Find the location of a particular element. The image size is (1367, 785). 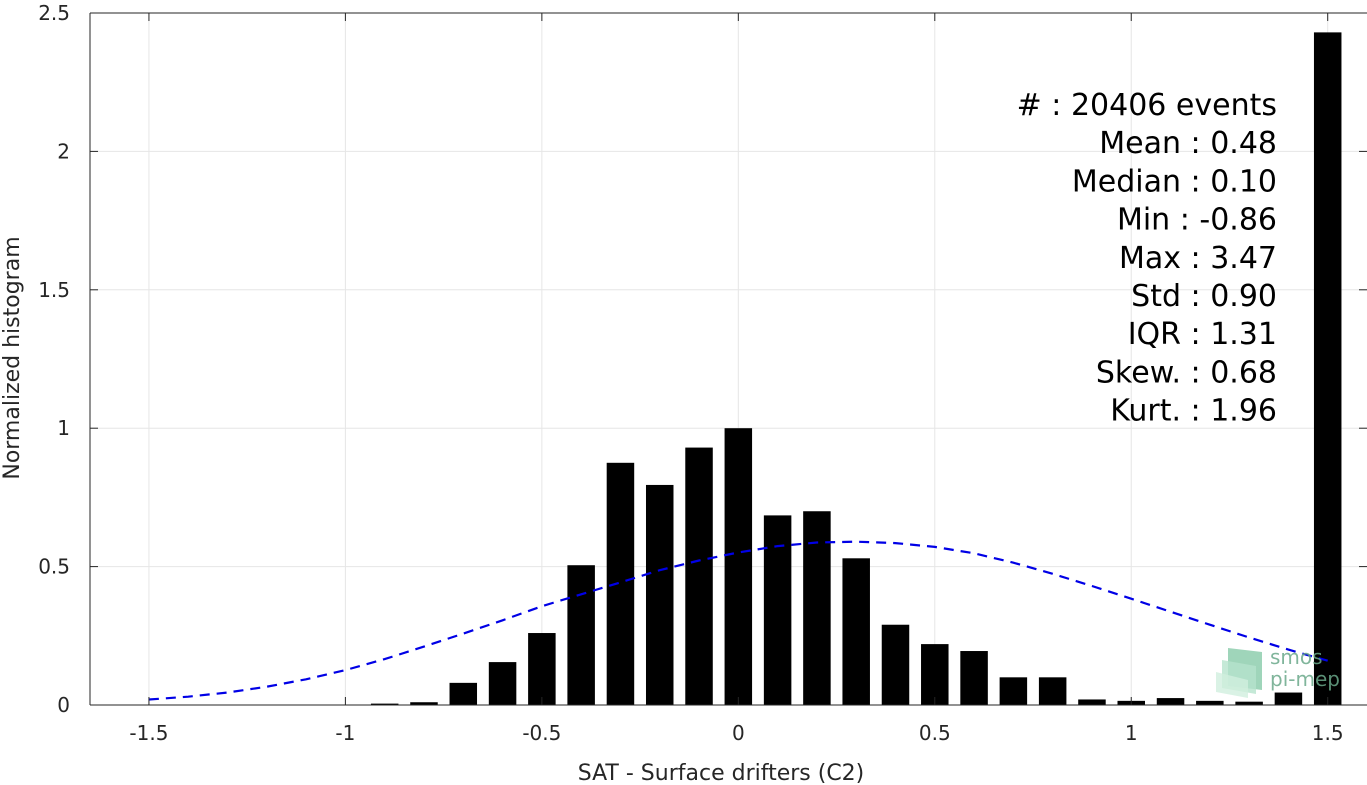

stat-line: Min : -0.86 is located at coordinates (1197, 220).